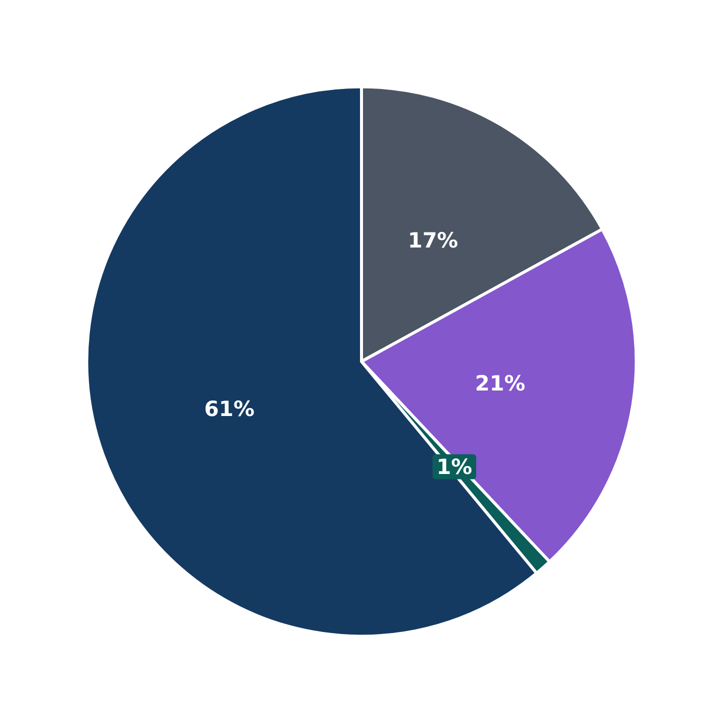 The height and width of the screenshot is (723, 723). Describe the element at coordinates (433, 240) in the screenshot. I see `data-label: 17%` at that location.